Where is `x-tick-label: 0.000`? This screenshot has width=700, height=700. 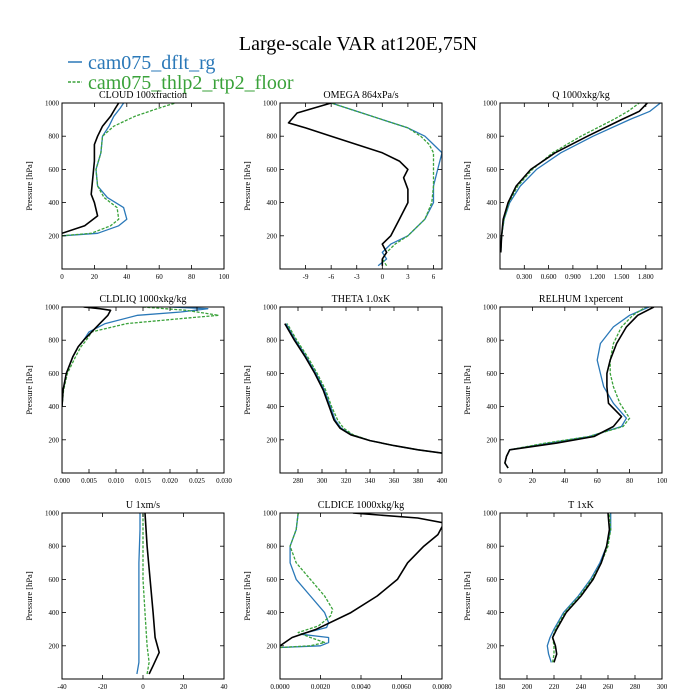
x-tick-label: 0.000 is located at coordinates (62, 481).